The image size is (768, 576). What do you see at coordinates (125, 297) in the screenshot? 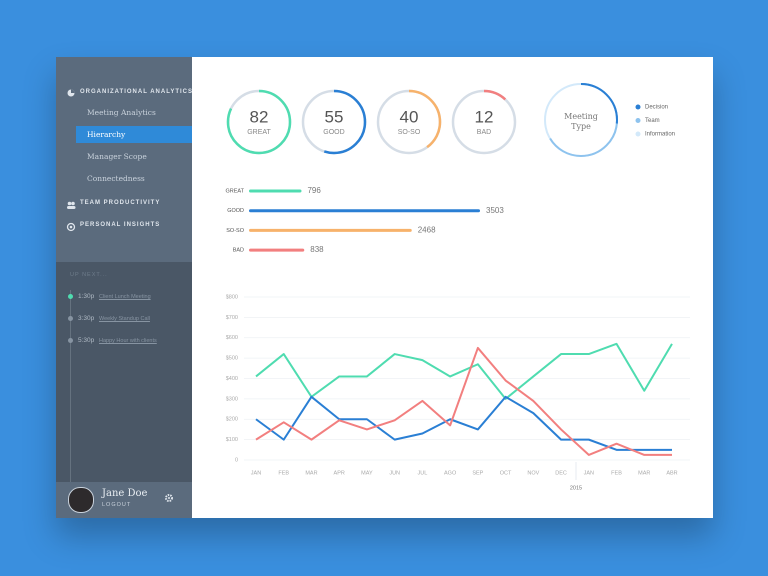
I see `event-link: Client Lunch Meeting` at bounding box center [125, 297].